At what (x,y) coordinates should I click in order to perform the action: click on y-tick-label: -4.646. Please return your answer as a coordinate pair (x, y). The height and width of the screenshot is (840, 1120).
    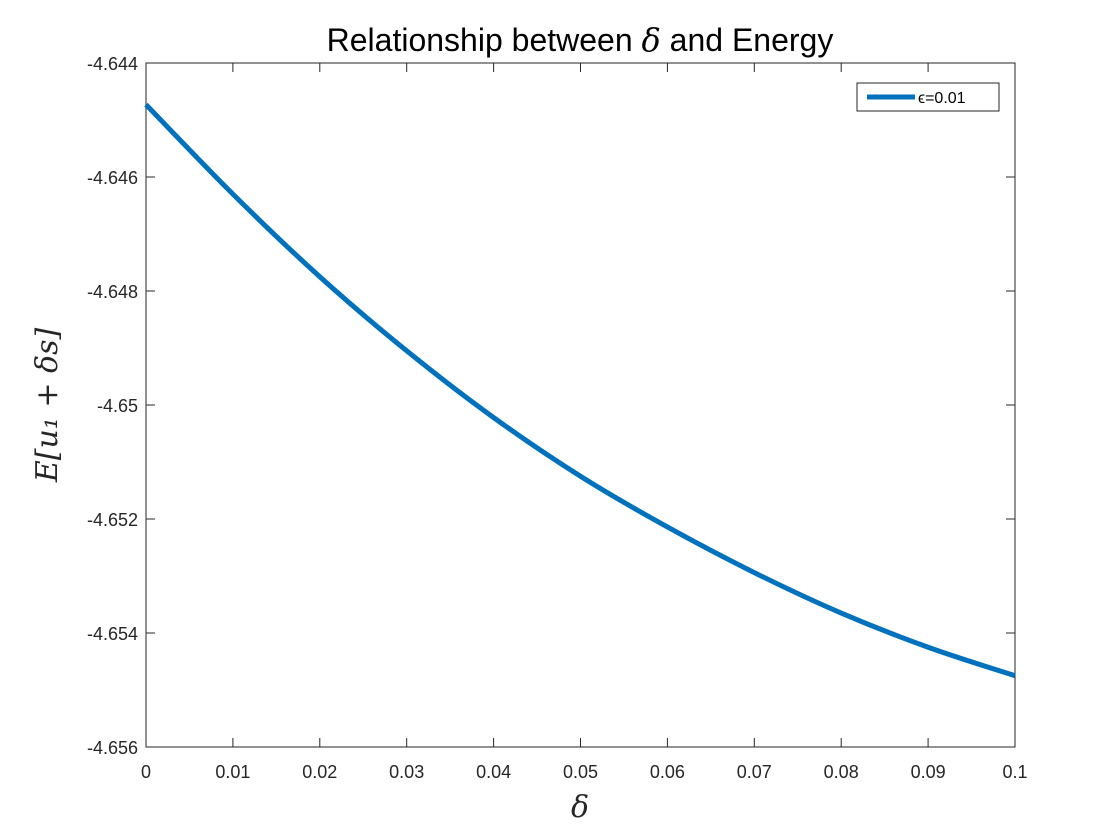
    Looking at the image, I should click on (112, 178).